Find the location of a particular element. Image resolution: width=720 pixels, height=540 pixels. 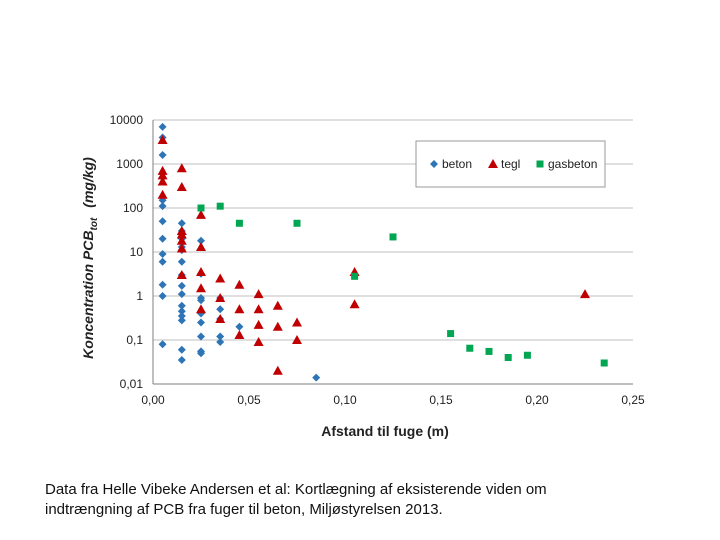

legend-marker-gasbeton is located at coordinates (540, 164).